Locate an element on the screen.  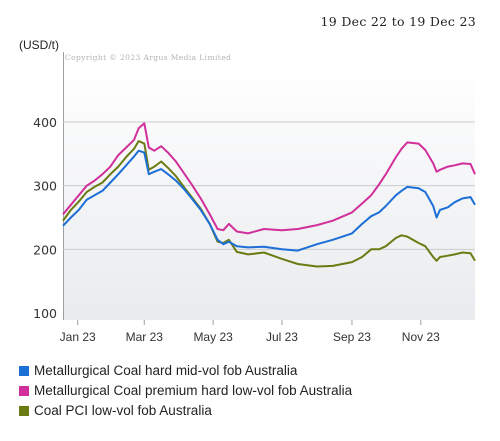
legend-label: Coal PCI low-vol fob Australia is located at coordinates (123, 410).